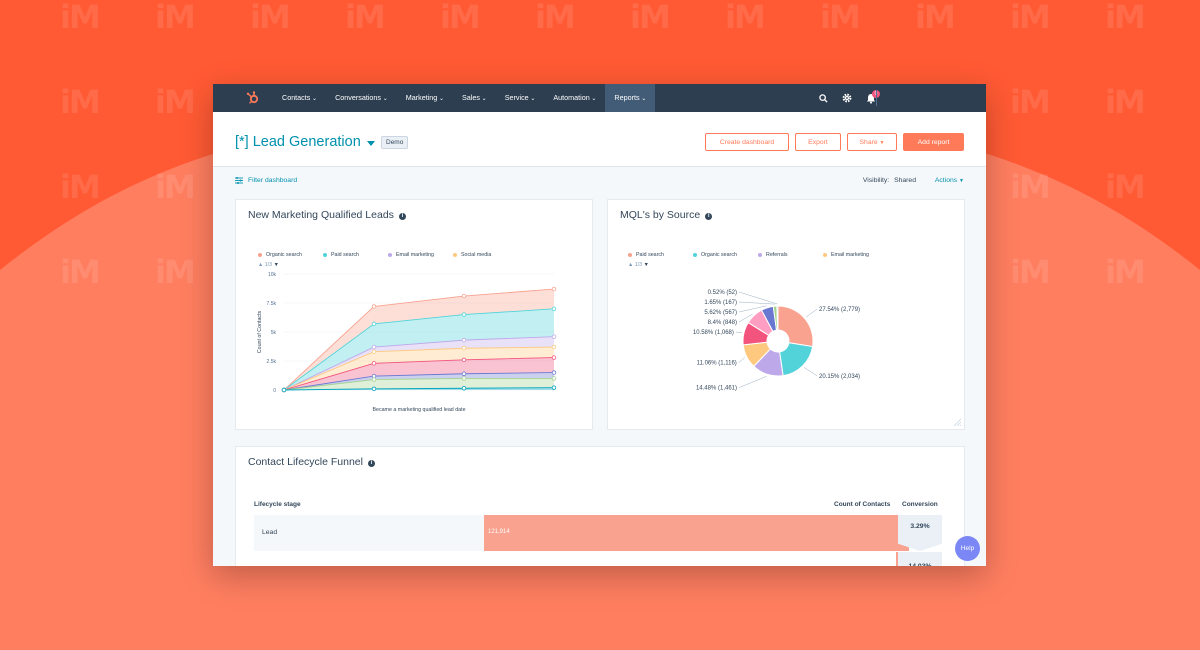 The image size is (1200, 650). What do you see at coordinates (499, 532) in the screenshot?
I see `count-label: 121,914` at bounding box center [499, 532].